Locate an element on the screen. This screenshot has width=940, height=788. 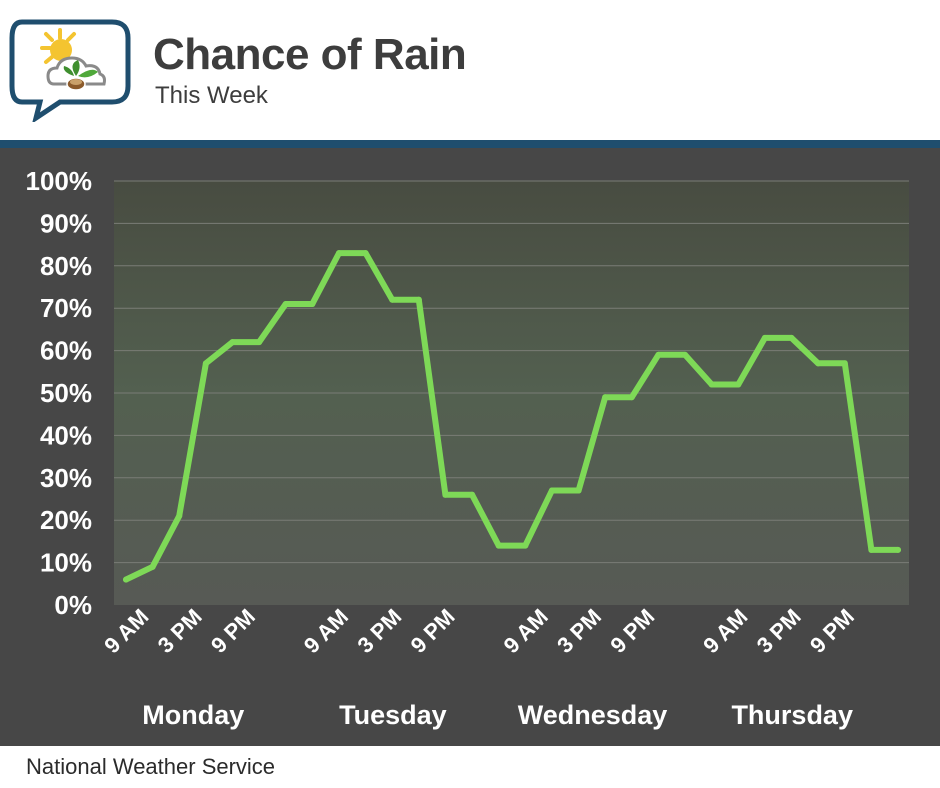
y-tick-label: 40% is located at coordinates (66, 435).